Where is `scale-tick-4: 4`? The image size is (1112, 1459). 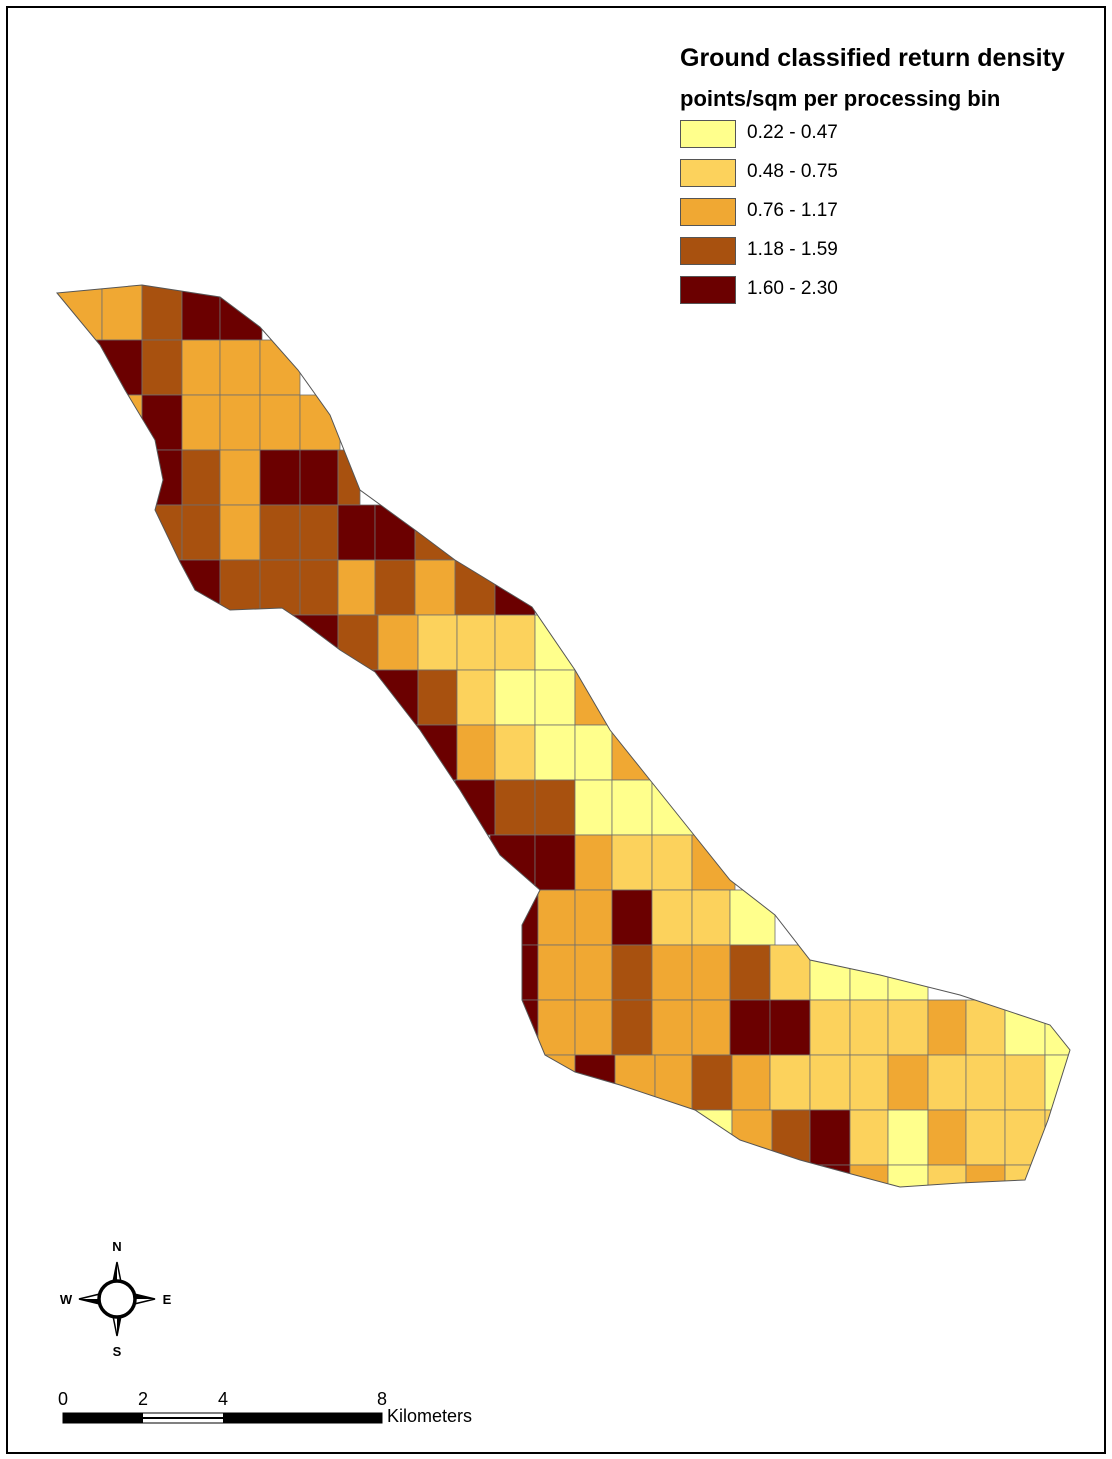 scale-tick-4: 4 is located at coordinates (223, 1399).